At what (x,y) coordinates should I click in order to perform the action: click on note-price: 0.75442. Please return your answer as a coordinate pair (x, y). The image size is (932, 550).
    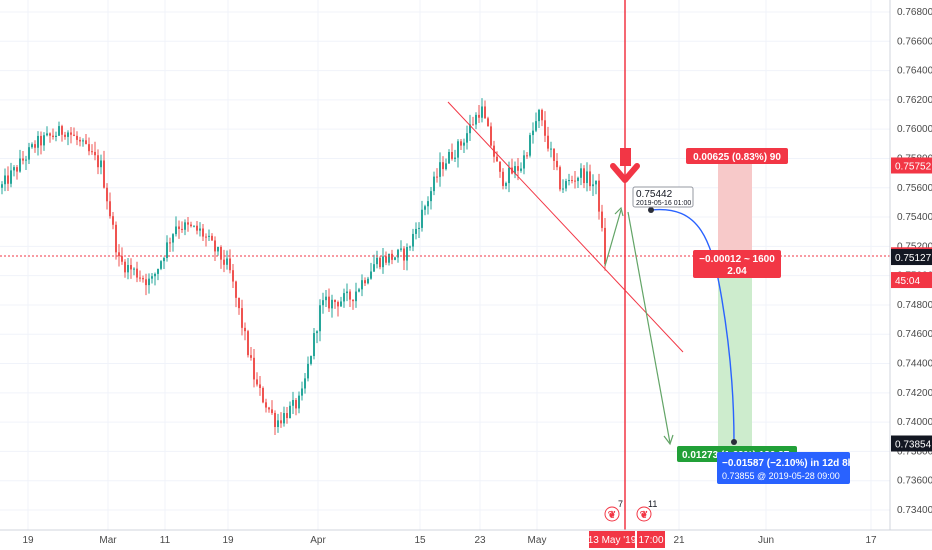
    Looking at the image, I should click on (654, 194).